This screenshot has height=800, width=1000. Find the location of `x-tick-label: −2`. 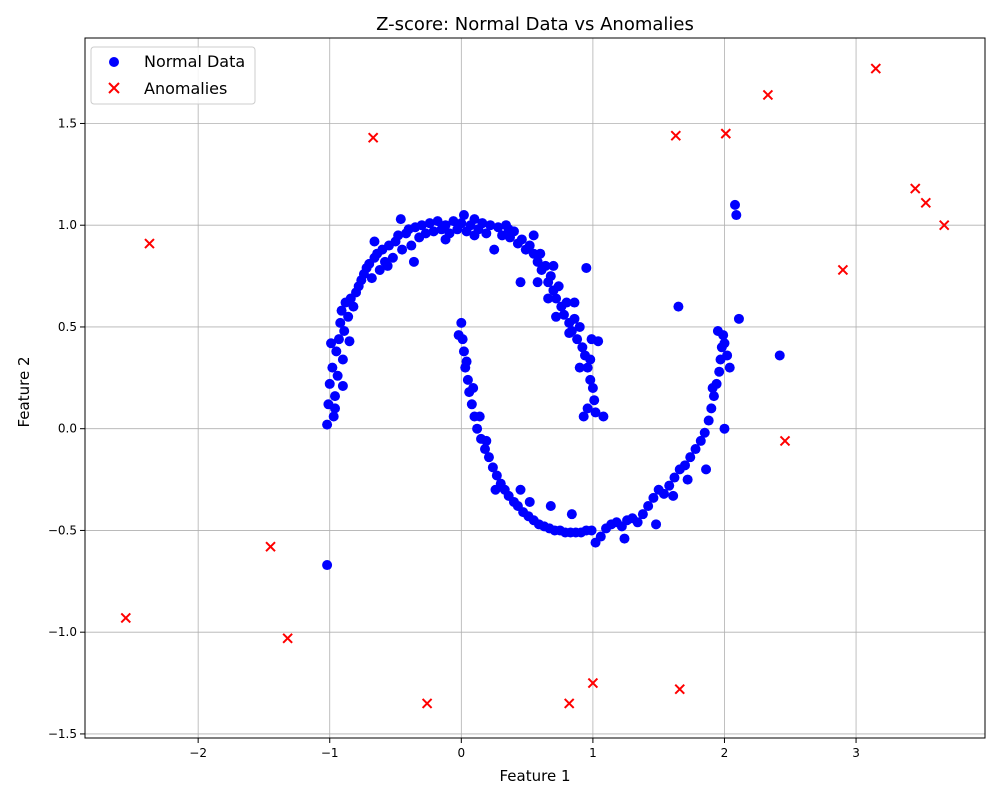

x-tick-label: −2 is located at coordinates (198, 753).